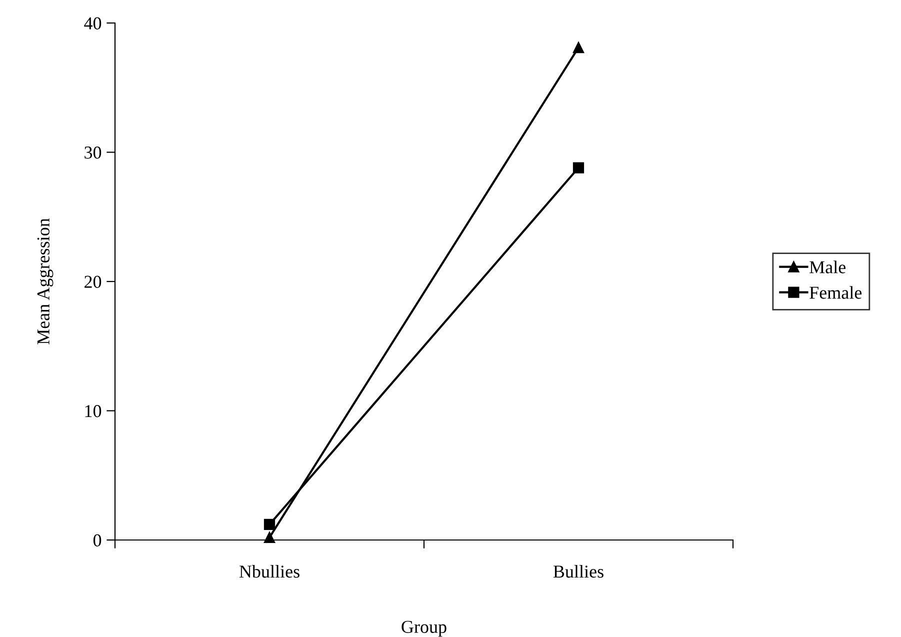 This screenshot has width=901, height=637. Describe the element at coordinates (93, 23) in the screenshot. I see `y-tick-label: 40` at that location.